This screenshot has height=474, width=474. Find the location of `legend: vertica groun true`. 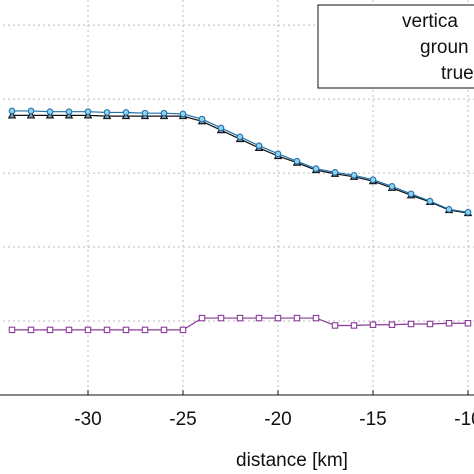

legend: vertica groun true is located at coordinates (395, 46).